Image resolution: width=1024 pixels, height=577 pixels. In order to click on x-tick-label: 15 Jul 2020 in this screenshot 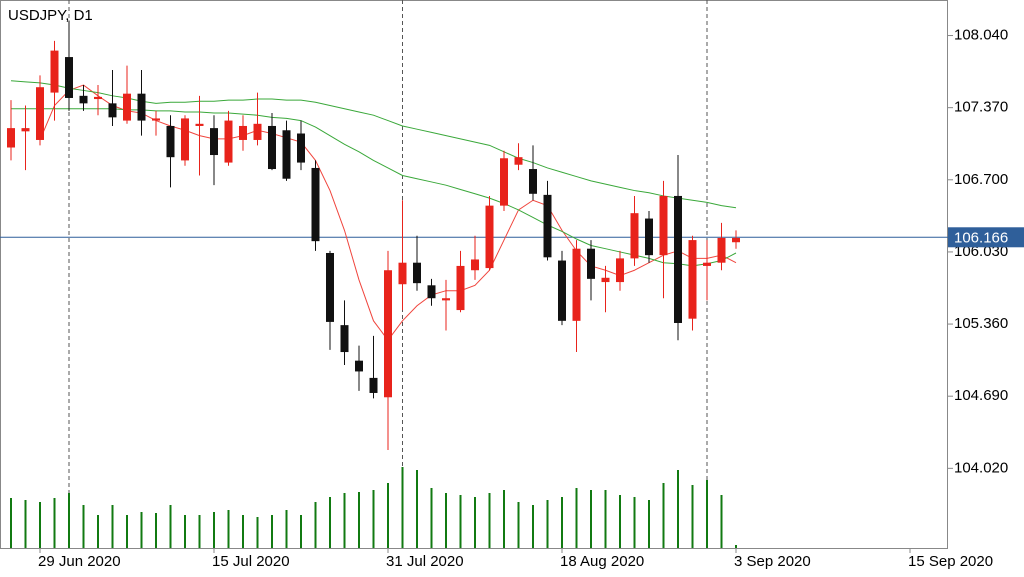, I will do `click(251, 561)`.